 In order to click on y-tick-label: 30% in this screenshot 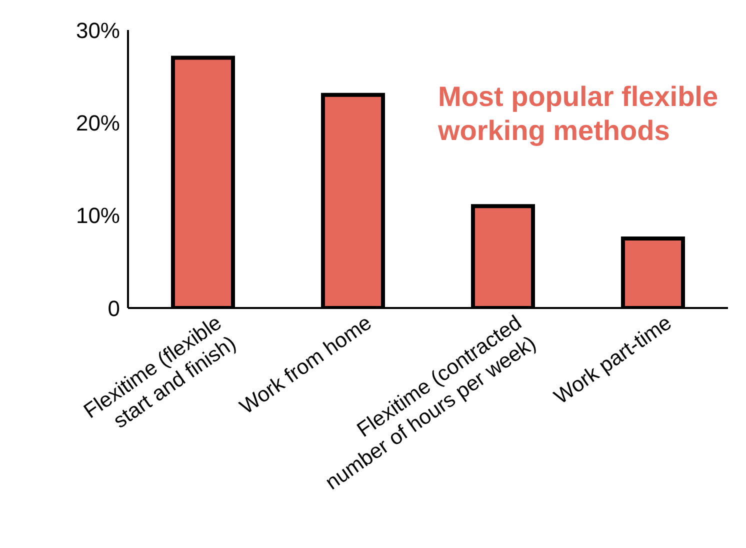, I will do `click(98, 30)`.